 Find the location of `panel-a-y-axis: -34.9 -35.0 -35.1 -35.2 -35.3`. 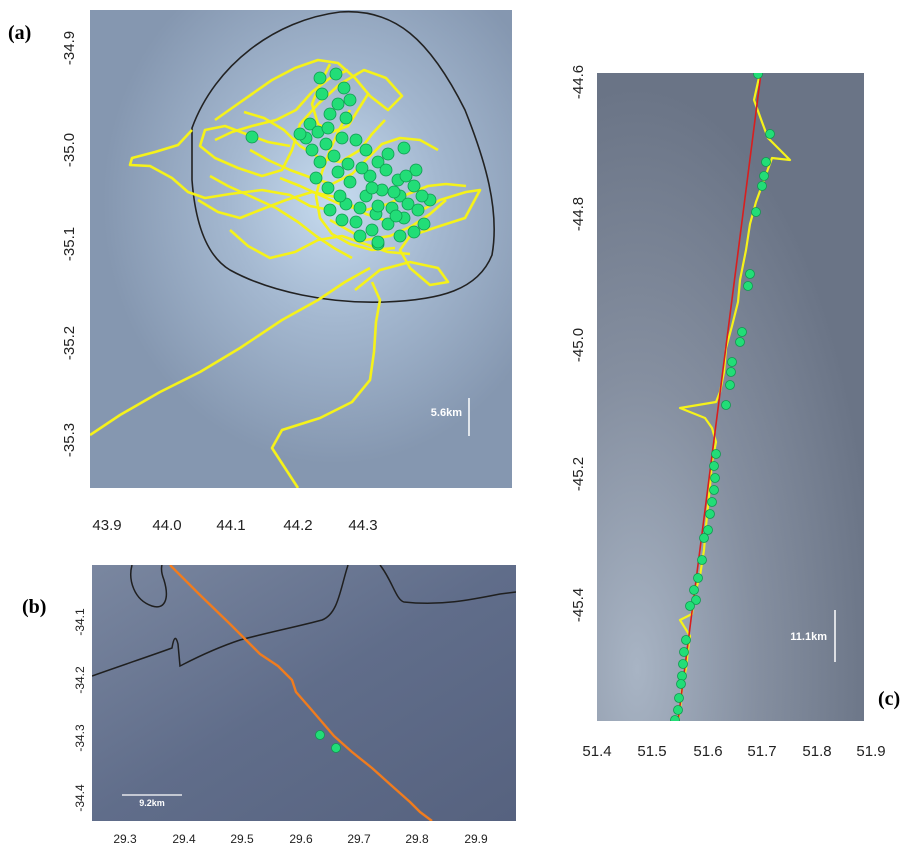

panel-a-y-axis: -34.9 -35.0 -35.1 -35.2 -35.3 is located at coordinates (69, 244).